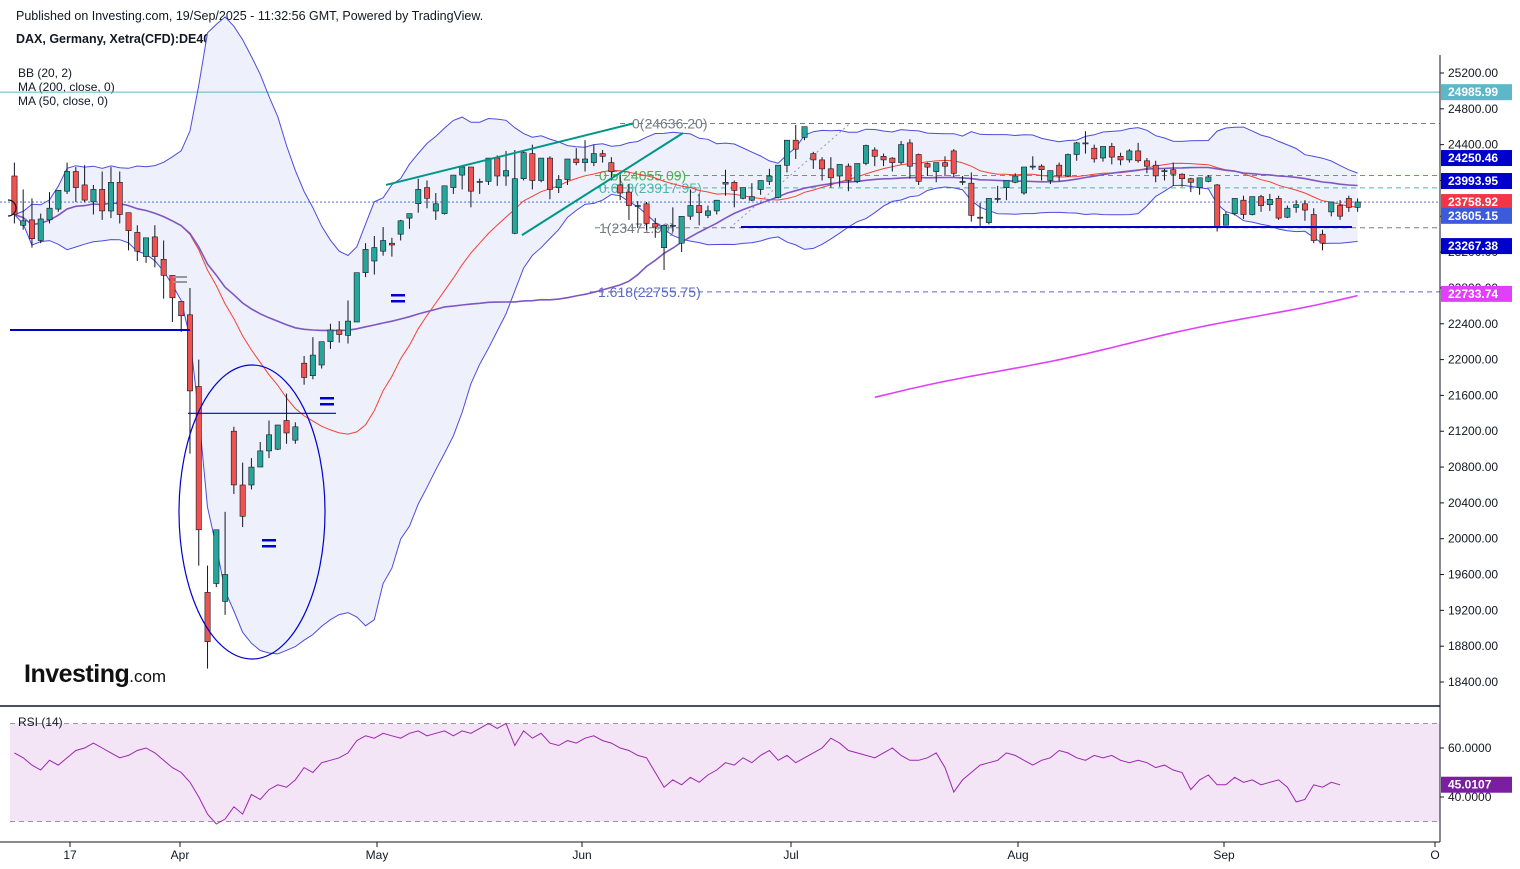  What do you see at coordinates (40, 722) in the screenshot?
I see `rsi-legend: RSI (14)` at bounding box center [40, 722].